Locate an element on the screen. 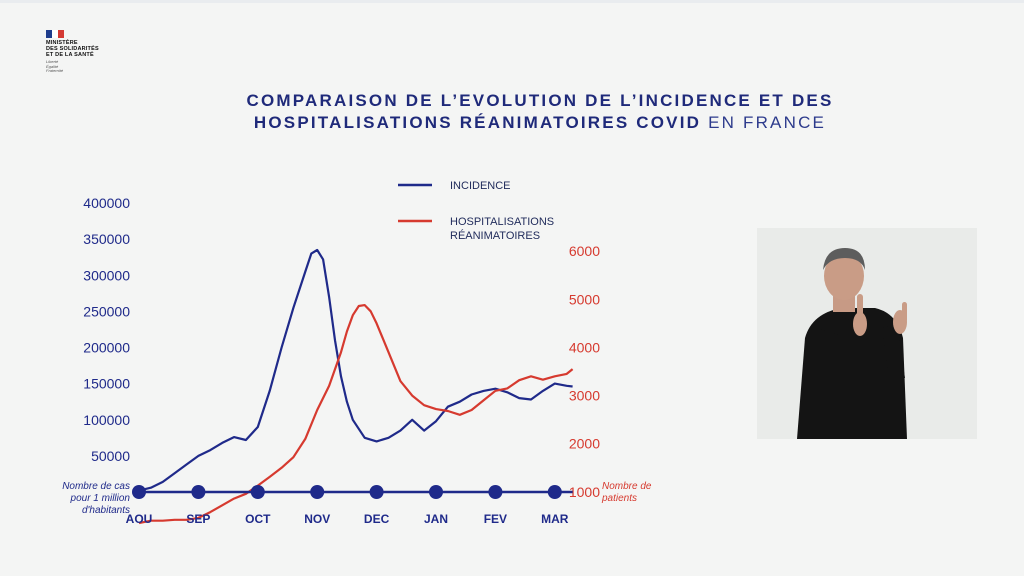 The height and width of the screenshot is (576, 1024). right-tick-label-4: 5000 is located at coordinates (584, 299).